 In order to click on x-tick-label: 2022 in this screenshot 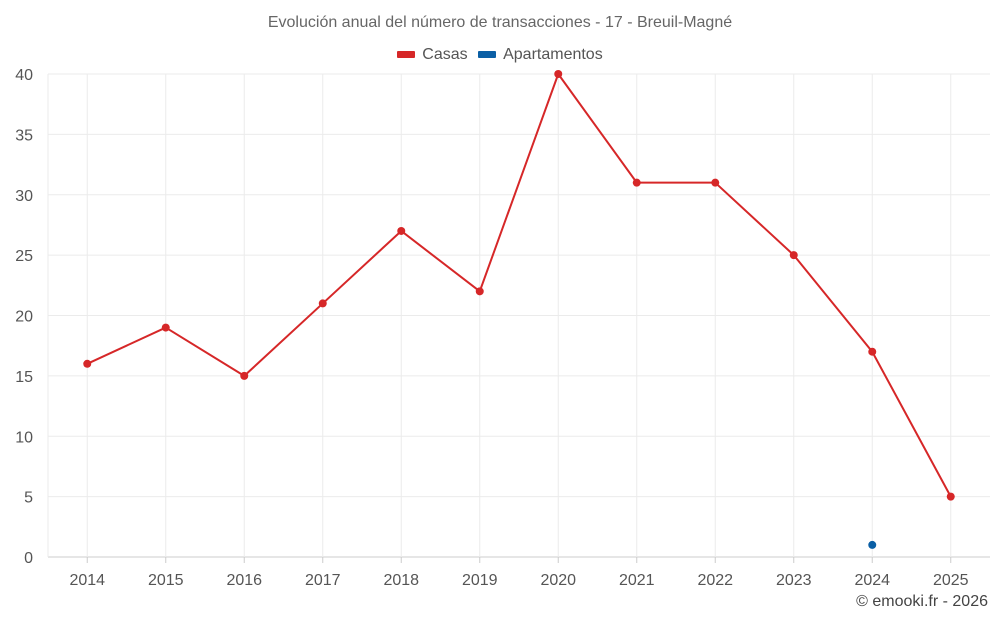, I will do `click(715, 580)`.